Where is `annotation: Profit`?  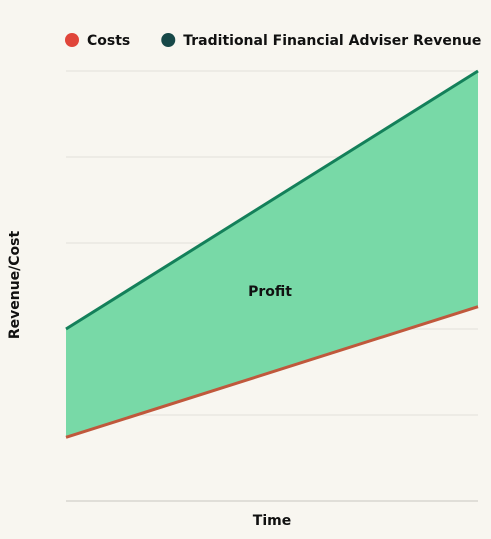 annotation: Profit is located at coordinates (270, 292).